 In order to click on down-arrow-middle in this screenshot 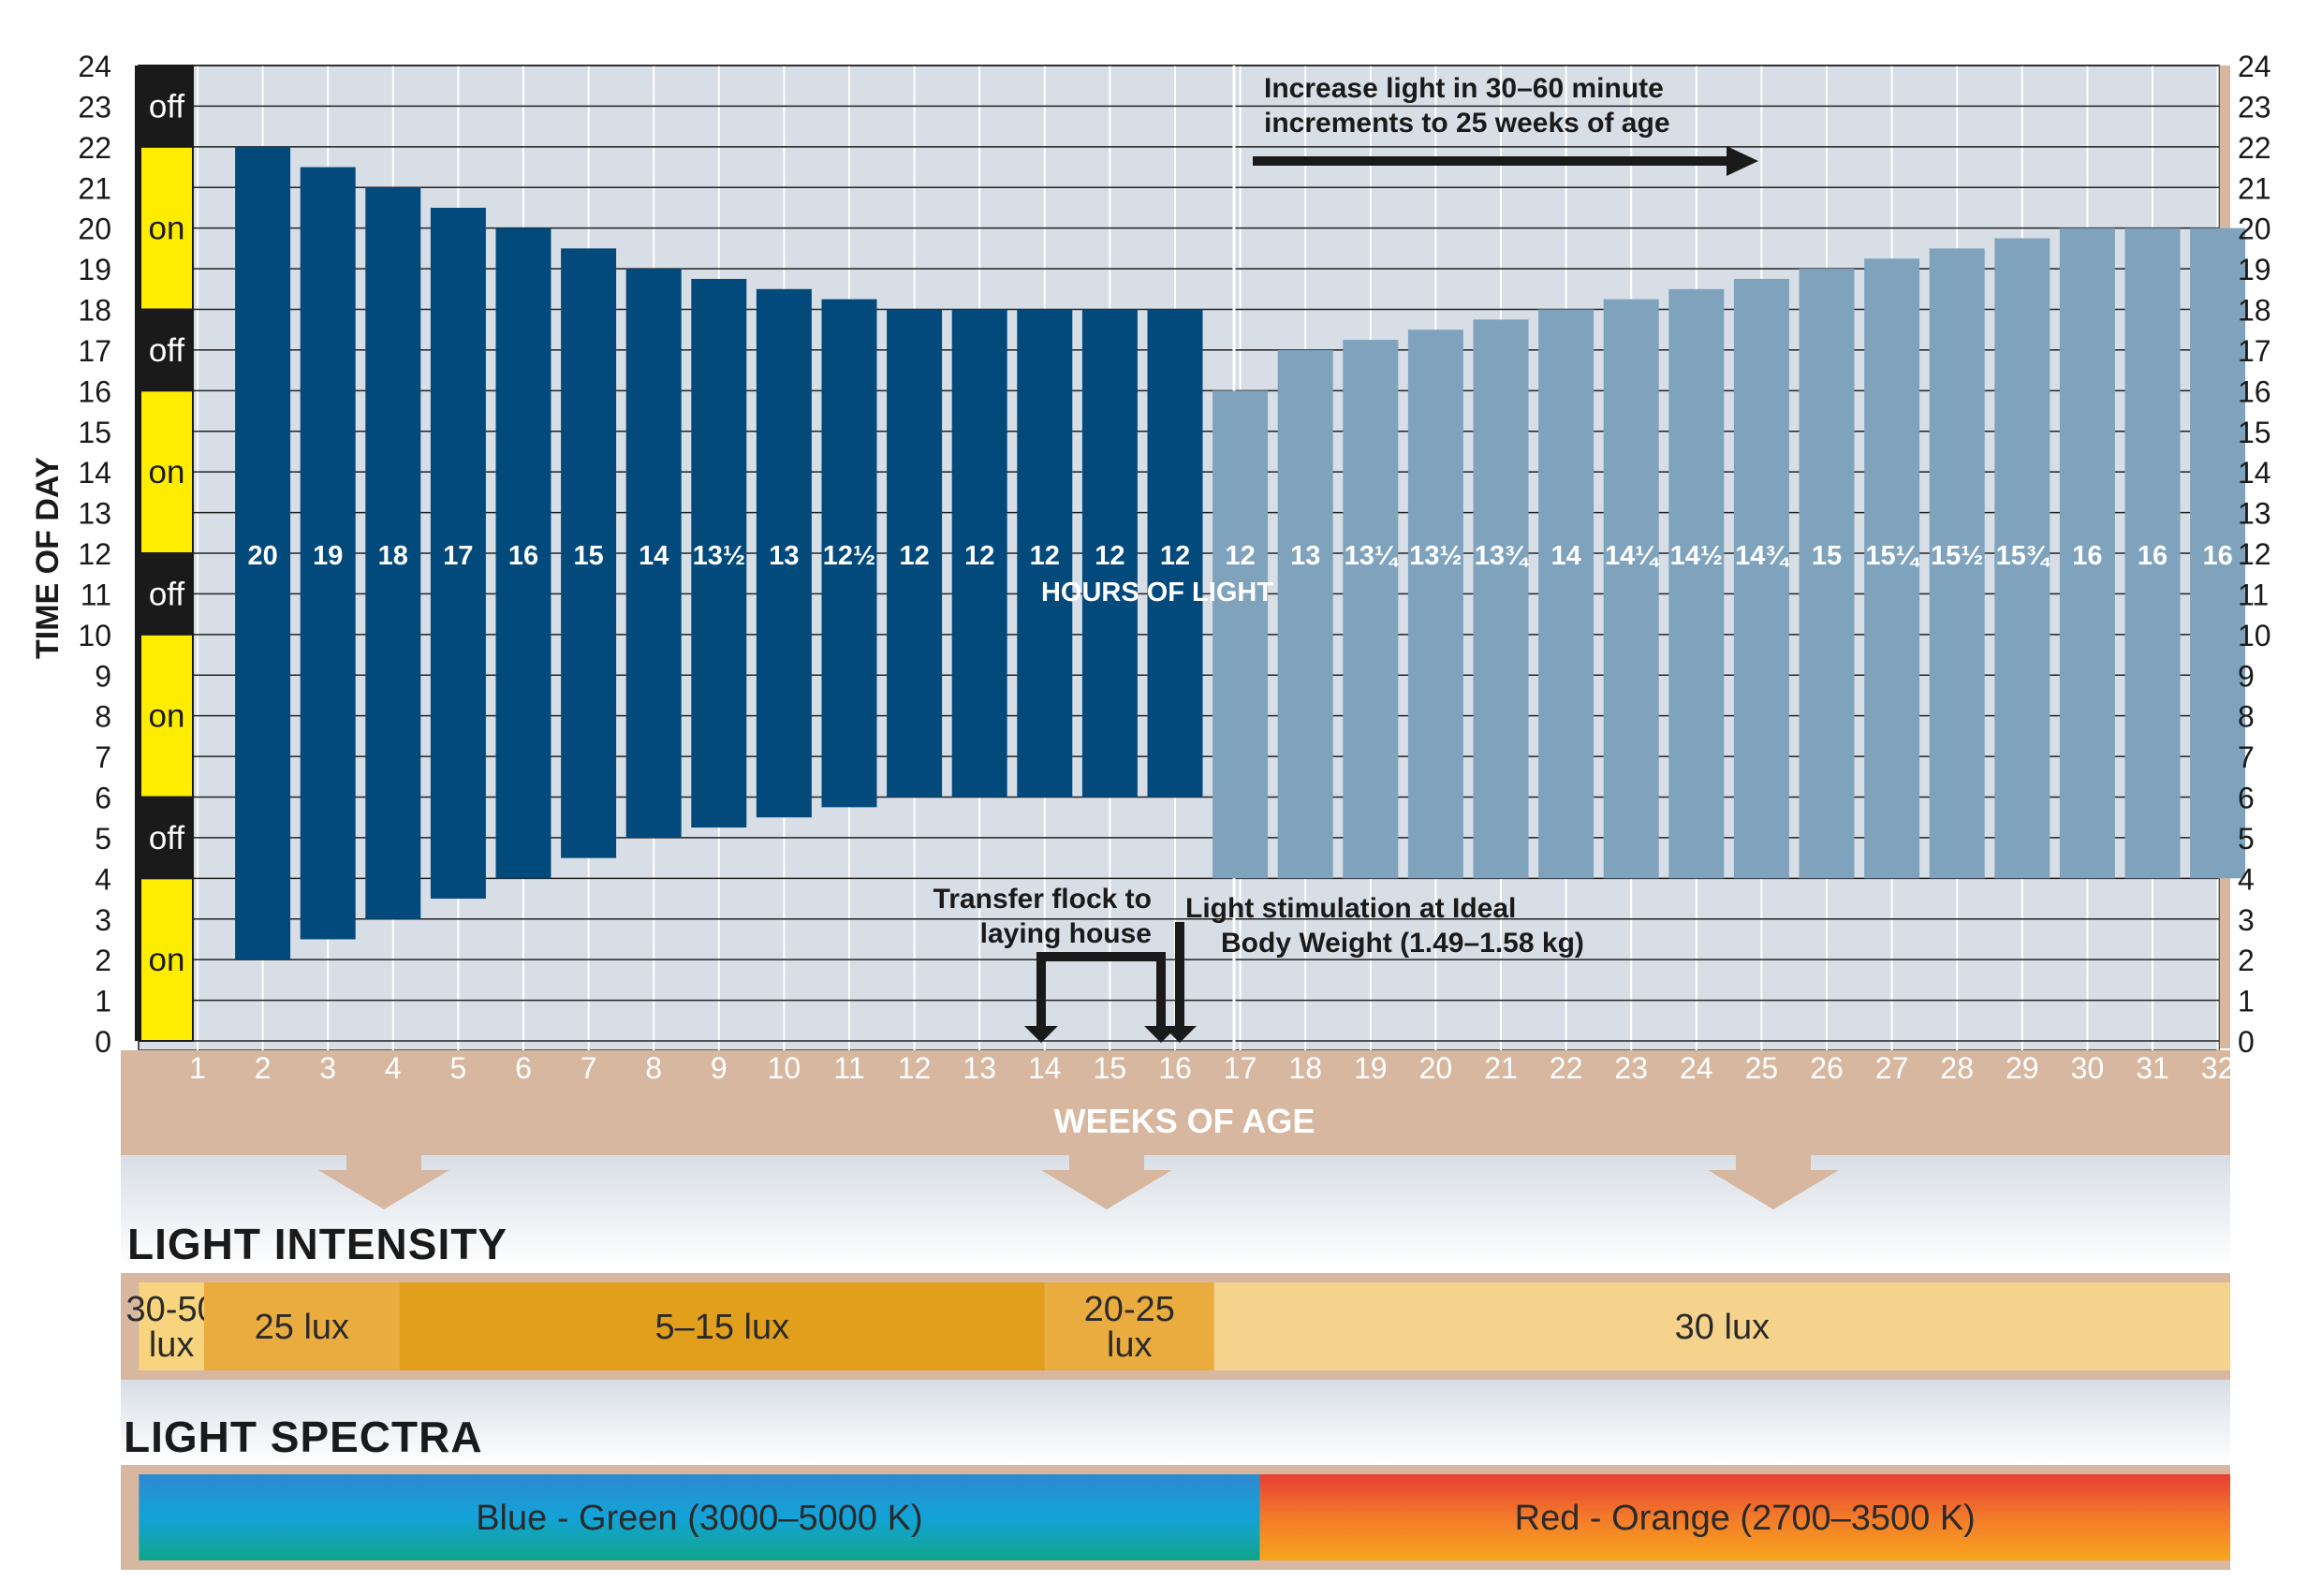, I will do `click(1106, 1182)`.